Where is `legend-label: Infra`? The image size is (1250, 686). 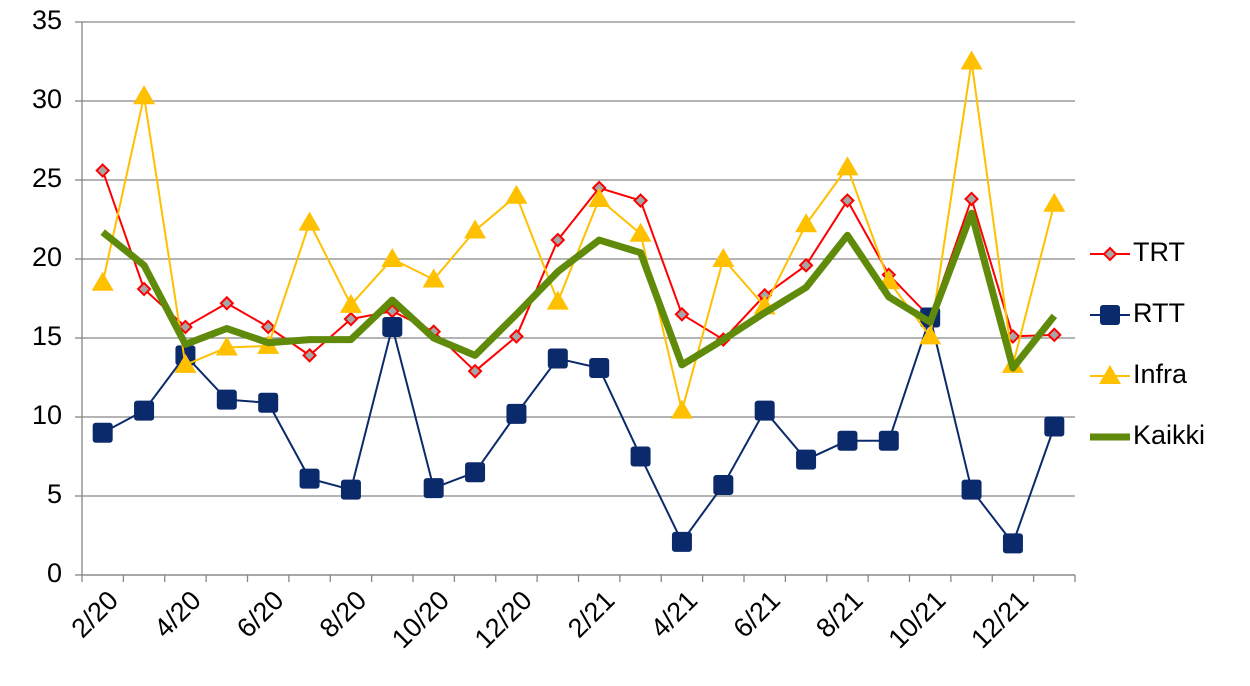
legend-label: Infra is located at coordinates (1160, 374).